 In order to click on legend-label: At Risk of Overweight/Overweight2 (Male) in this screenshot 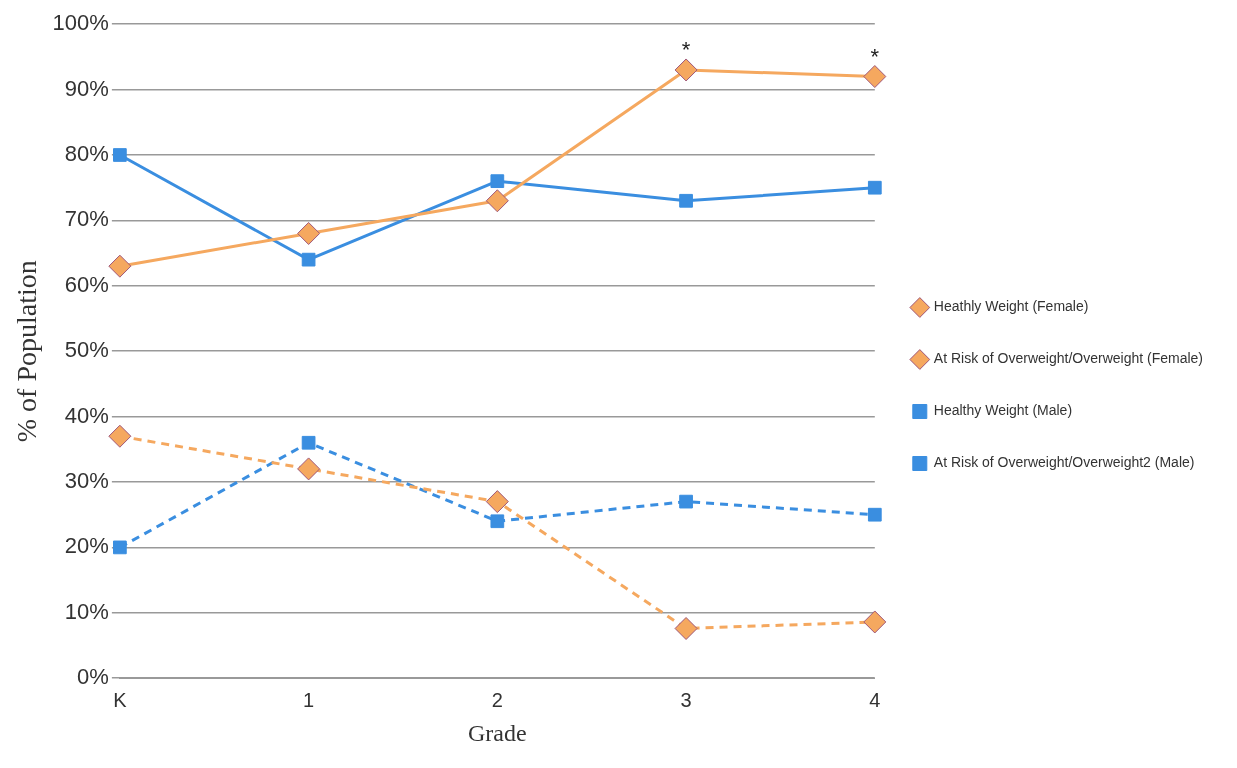, I will do `click(1064, 462)`.